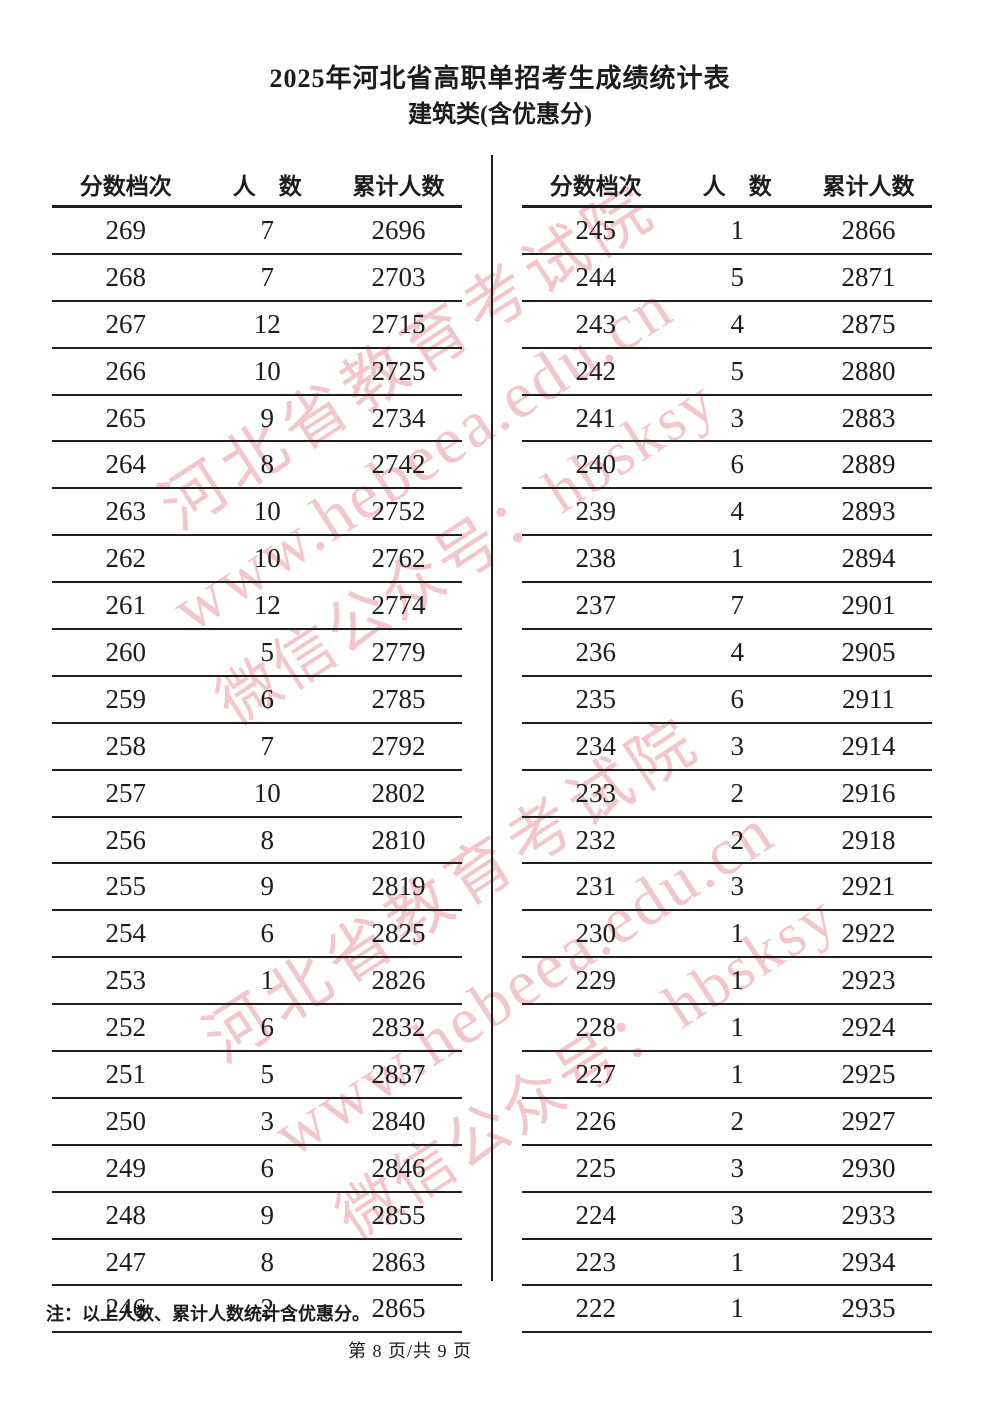 This screenshot has width=1000, height=1414. What do you see at coordinates (868, 1075) in the screenshot?
I see `cell-cumulative: 2925` at bounding box center [868, 1075].